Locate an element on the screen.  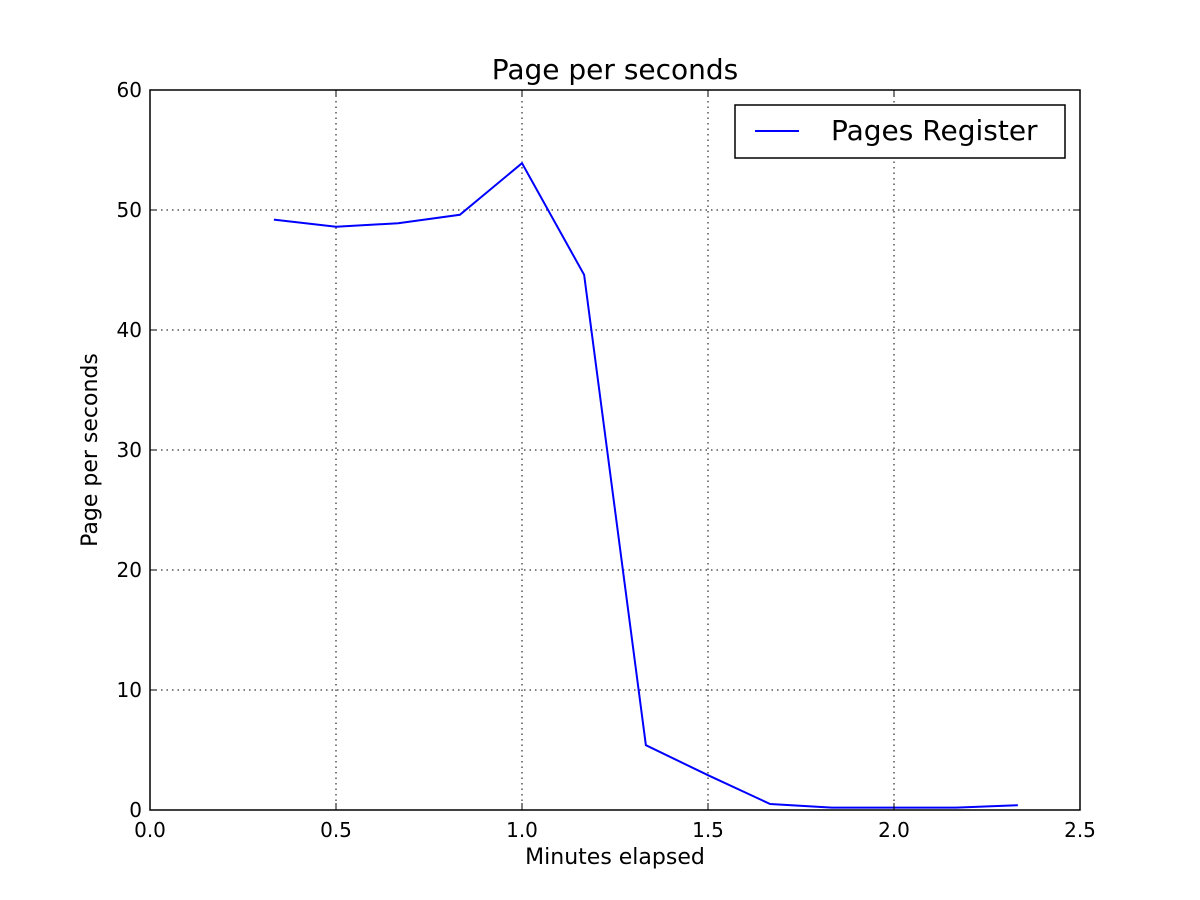
y-tick-label: 60 is located at coordinates (129, 90).